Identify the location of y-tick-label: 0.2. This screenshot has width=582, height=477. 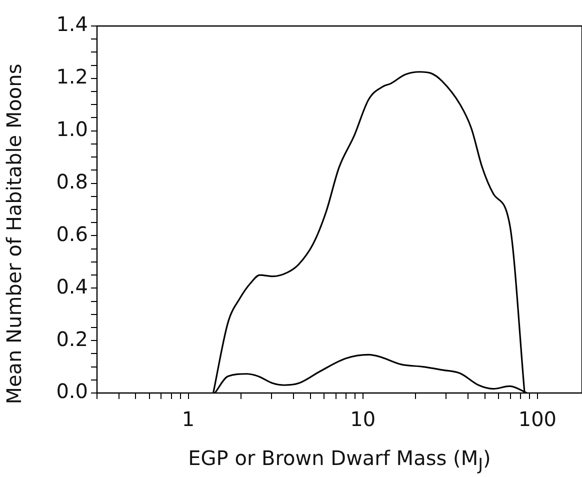
(72, 338).